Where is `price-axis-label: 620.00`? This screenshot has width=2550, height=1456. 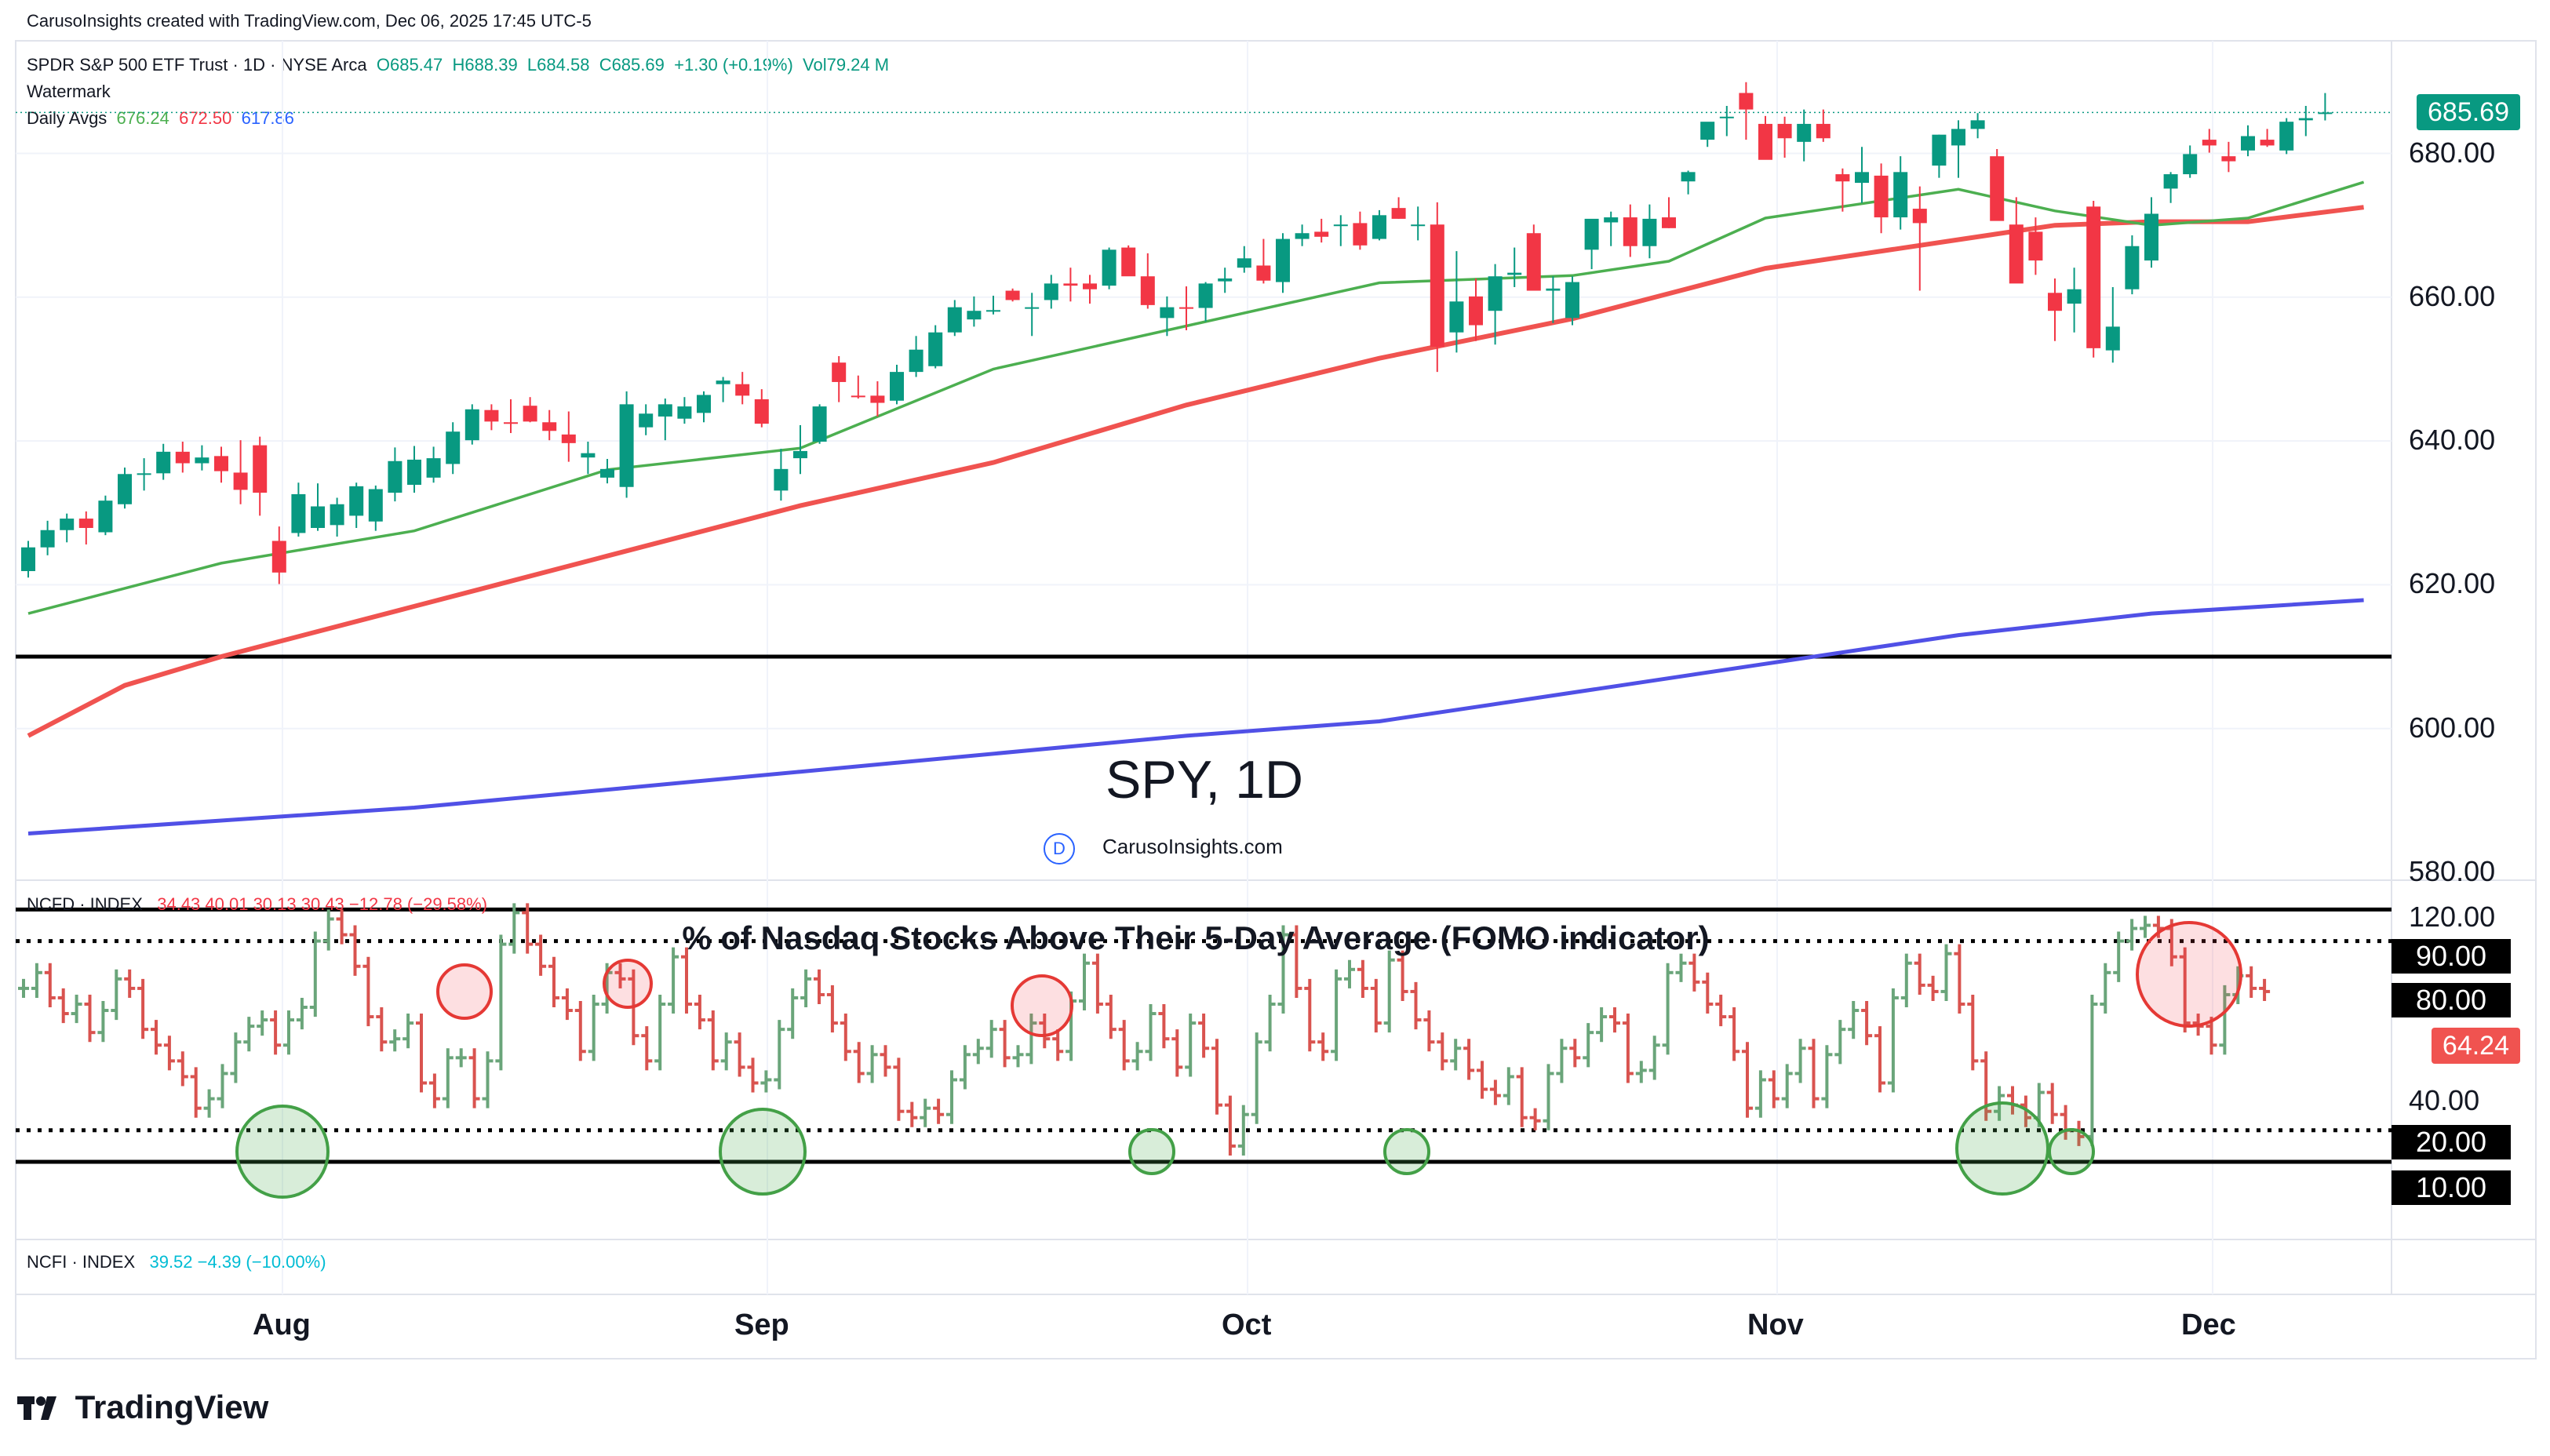
price-axis-label: 620.00 is located at coordinates (2452, 583).